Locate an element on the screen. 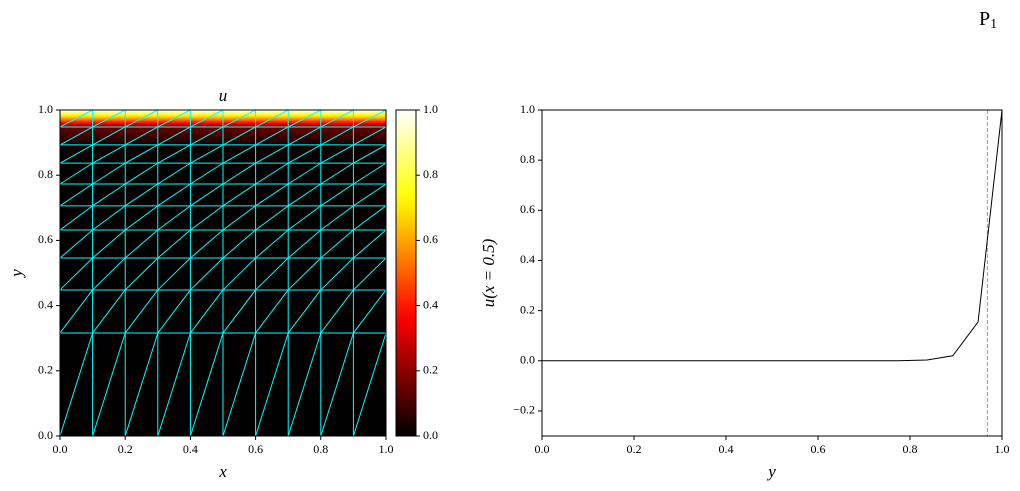  x-axis-label: x is located at coordinates (222, 471).